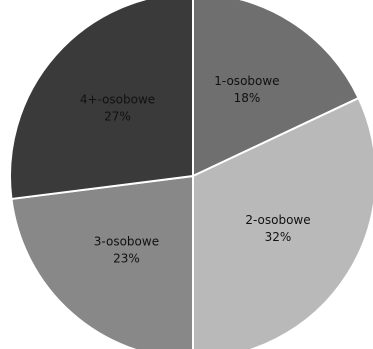 Image resolution: width=373 pixels, height=349 pixels. What do you see at coordinates (126, 258) in the screenshot?
I see `slice-percent-label: 23%` at bounding box center [126, 258].